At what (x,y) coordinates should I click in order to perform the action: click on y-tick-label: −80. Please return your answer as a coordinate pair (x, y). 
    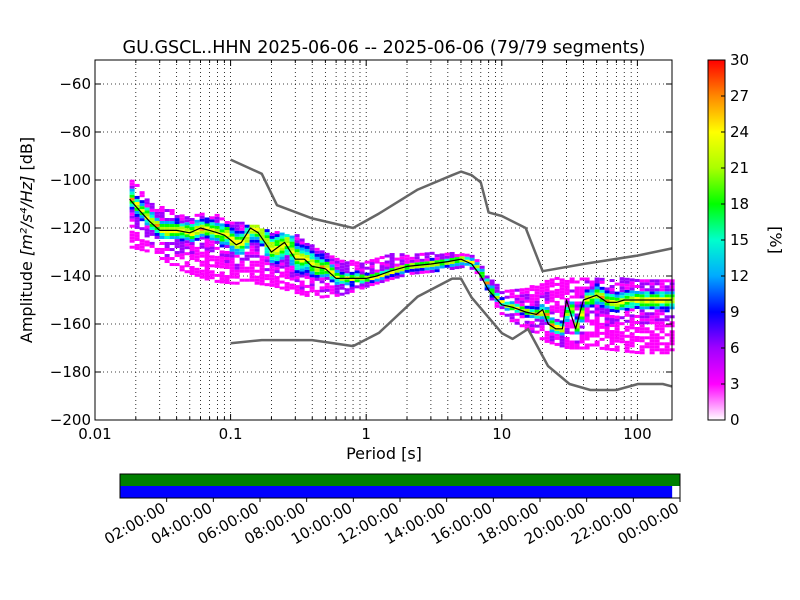
    Looking at the image, I should click on (75, 132).